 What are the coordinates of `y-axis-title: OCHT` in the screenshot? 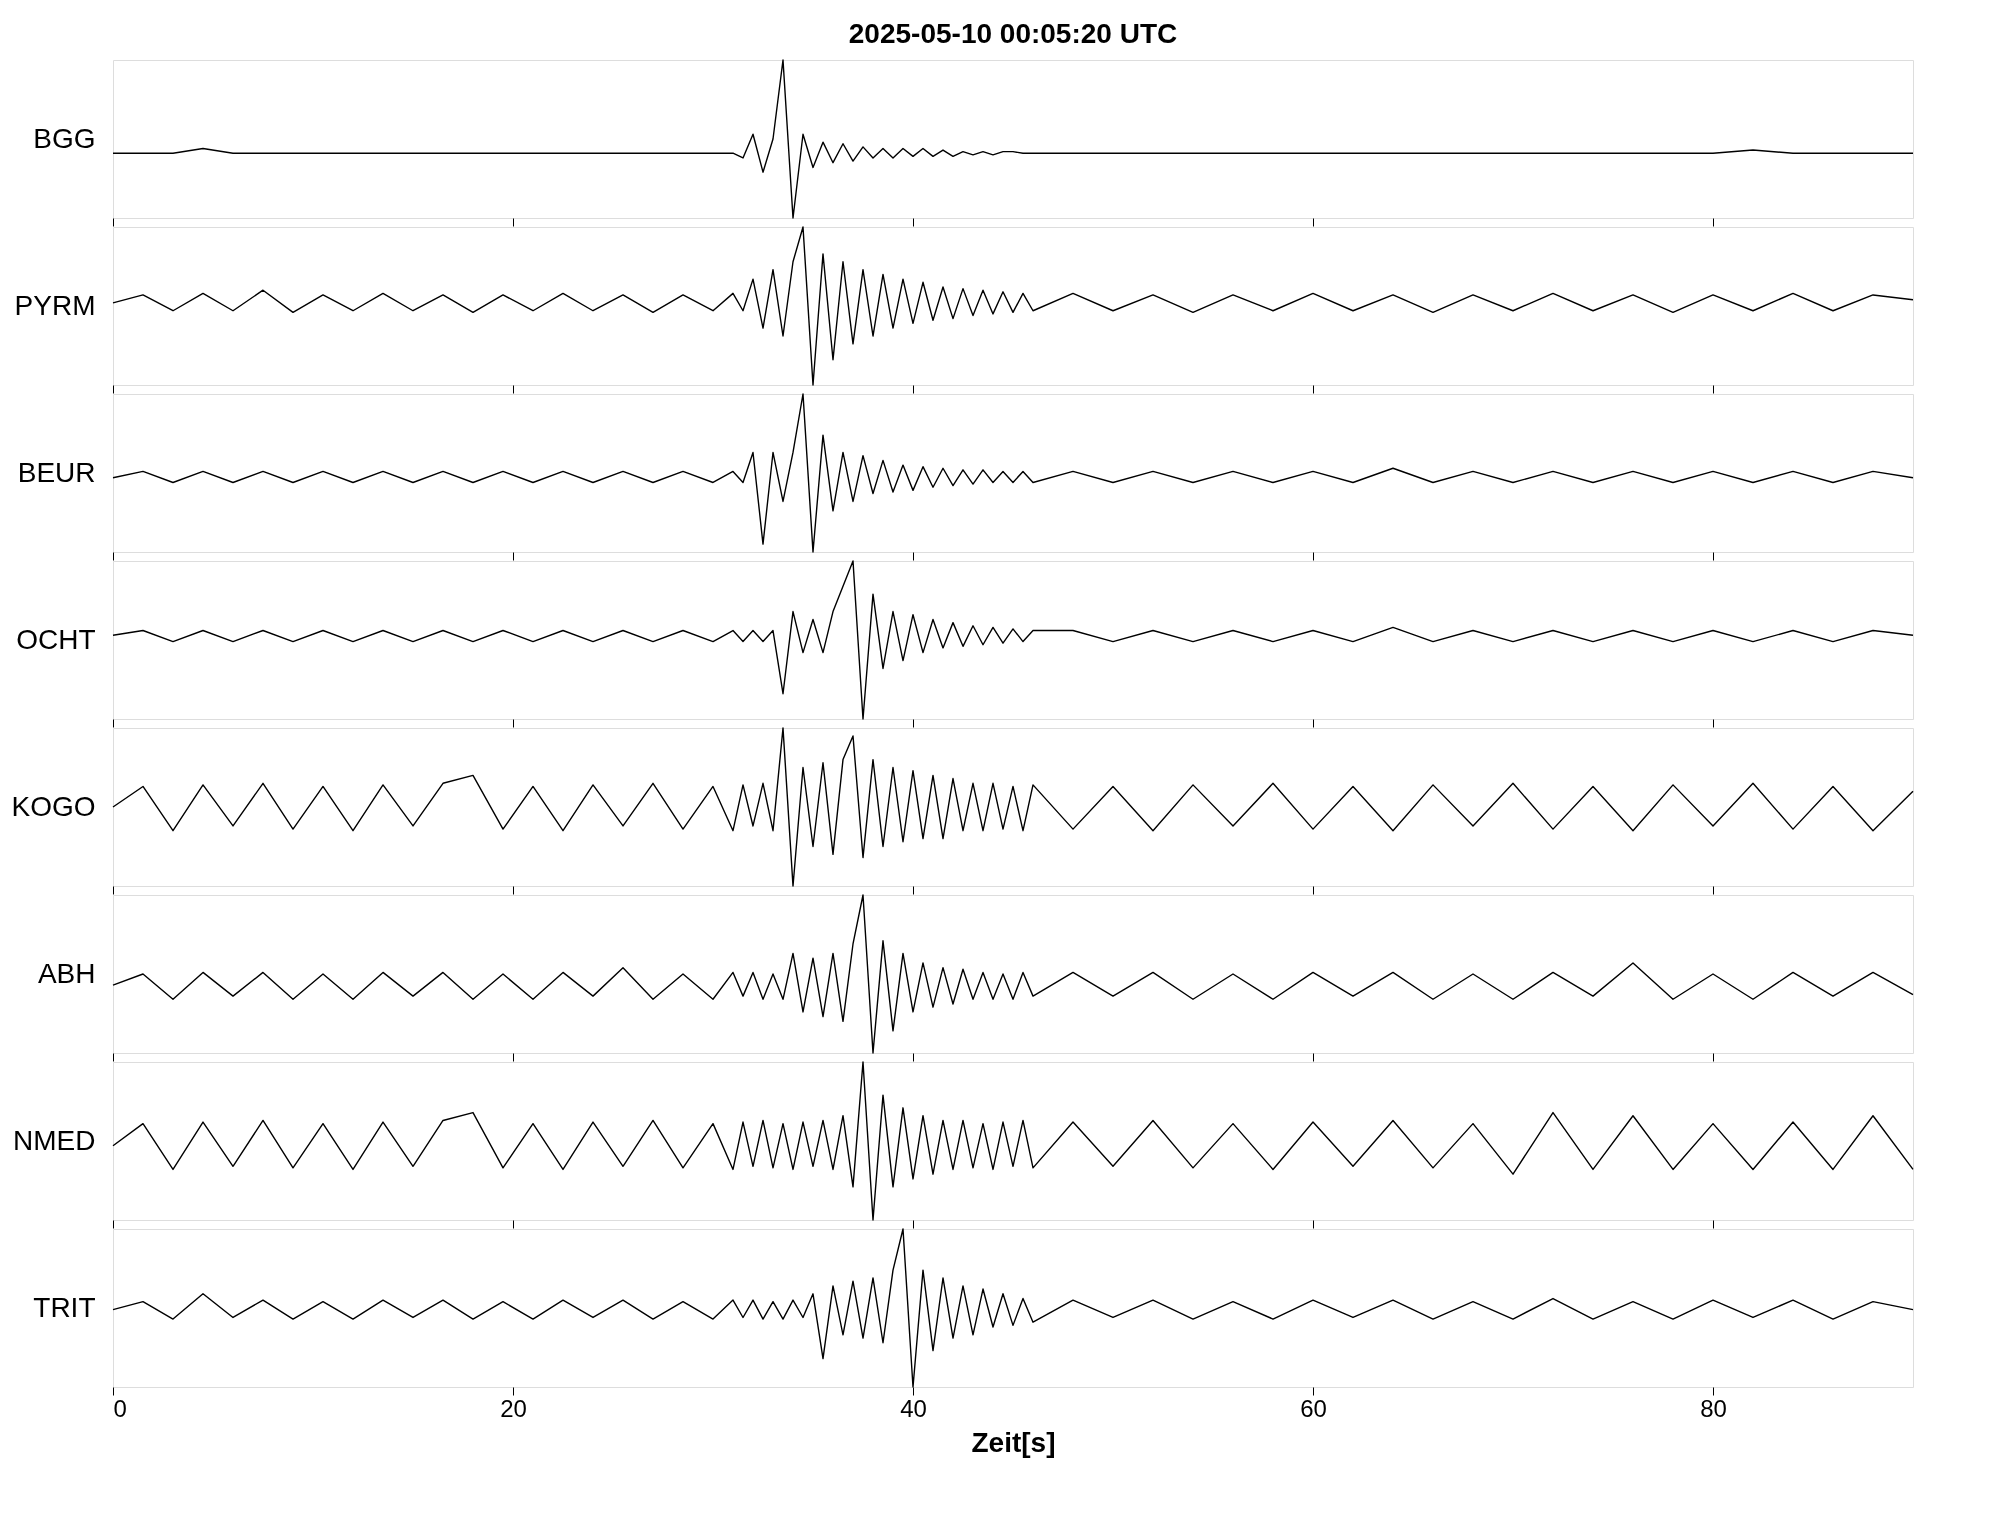 It's located at (56, 639).